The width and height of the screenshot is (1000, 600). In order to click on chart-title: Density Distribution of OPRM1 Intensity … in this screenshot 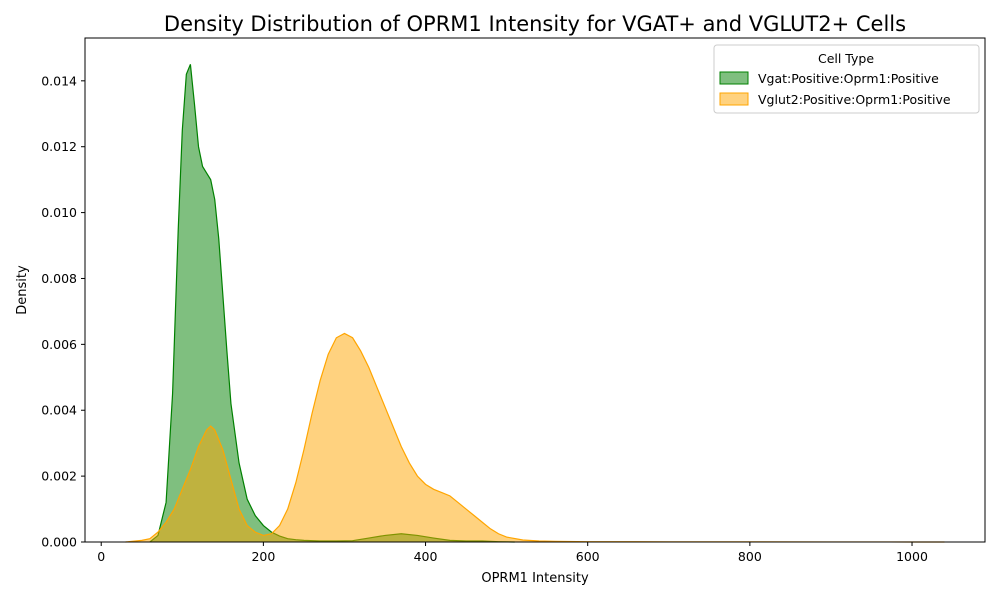, I will do `click(535, 24)`.